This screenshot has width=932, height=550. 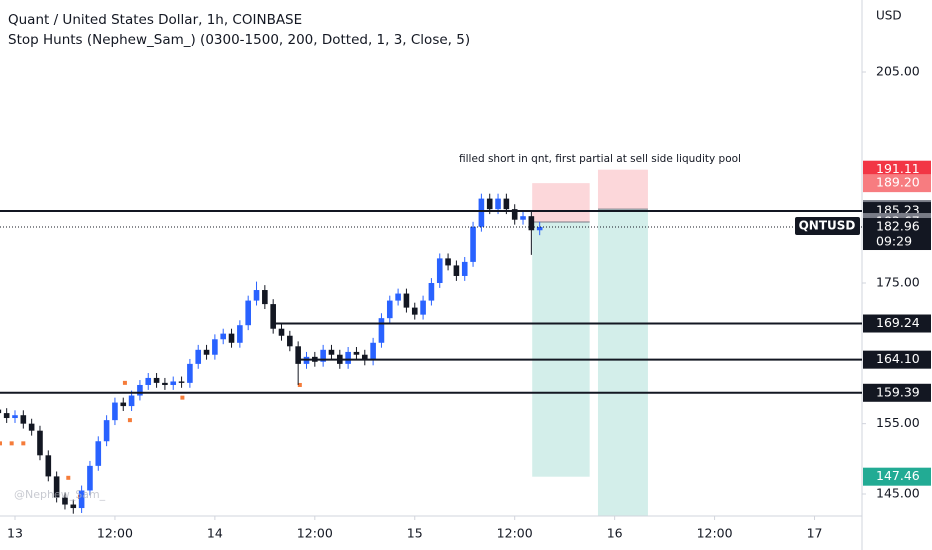 I want to click on watermark: @Nephew_Sam_, so click(x=60, y=494).